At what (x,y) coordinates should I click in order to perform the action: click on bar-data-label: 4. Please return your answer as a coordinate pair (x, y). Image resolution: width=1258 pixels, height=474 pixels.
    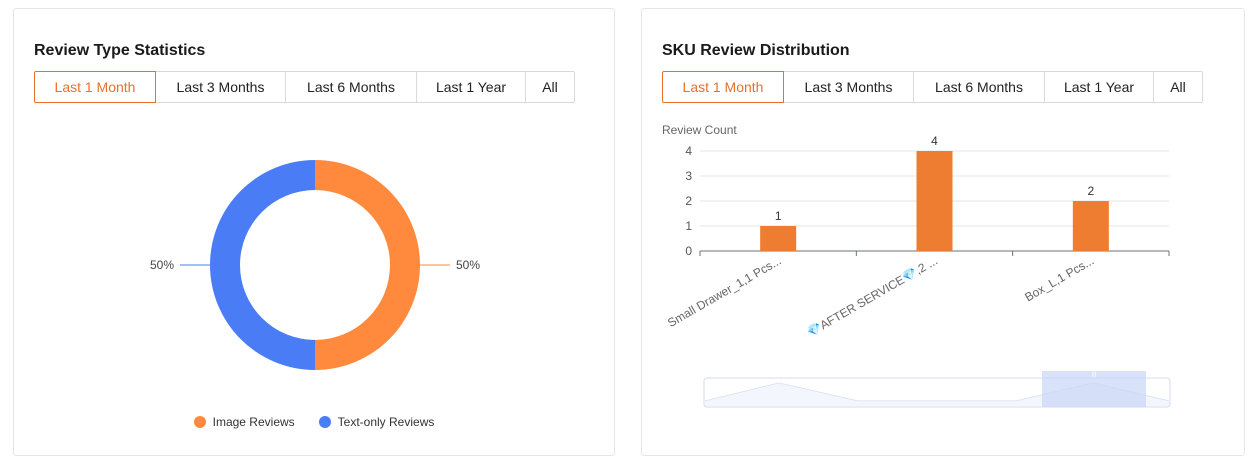
    Looking at the image, I should click on (934, 141).